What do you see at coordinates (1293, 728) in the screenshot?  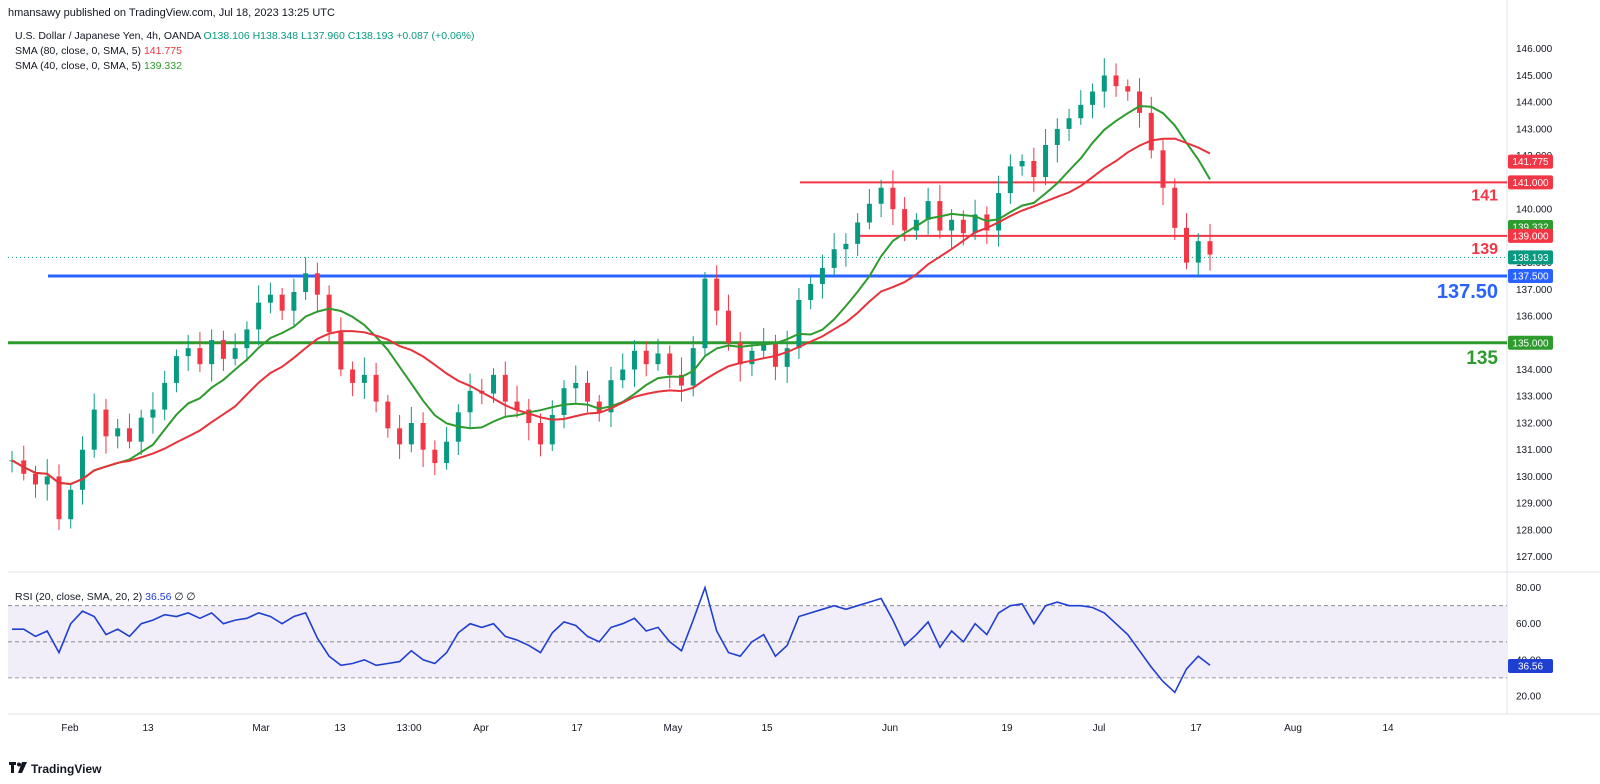 I see `time-tick-label: Aug` at bounding box center [1293, 728].